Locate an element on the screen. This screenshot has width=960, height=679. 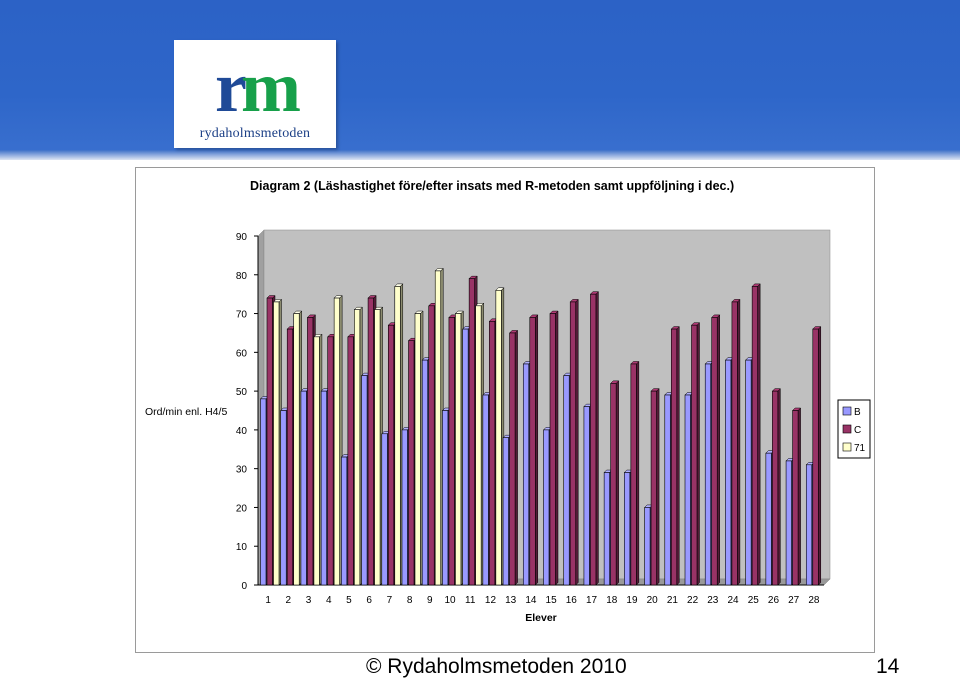
y-tick-label: 10 is located at coordinates (242, 547).